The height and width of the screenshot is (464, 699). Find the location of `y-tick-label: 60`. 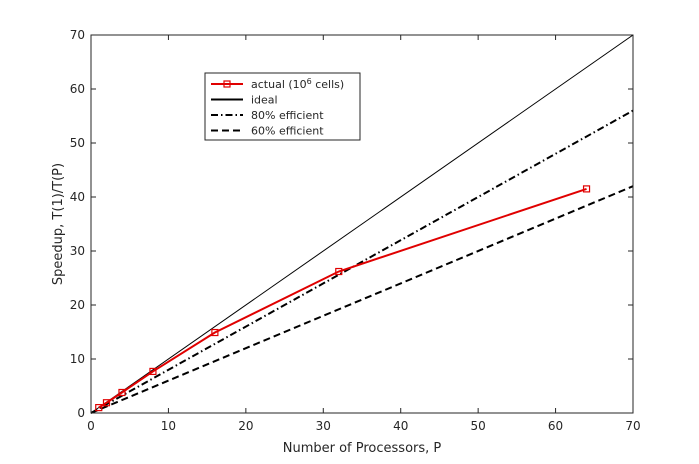

y-tick-label: 60 is located at coordinates (77, 89).